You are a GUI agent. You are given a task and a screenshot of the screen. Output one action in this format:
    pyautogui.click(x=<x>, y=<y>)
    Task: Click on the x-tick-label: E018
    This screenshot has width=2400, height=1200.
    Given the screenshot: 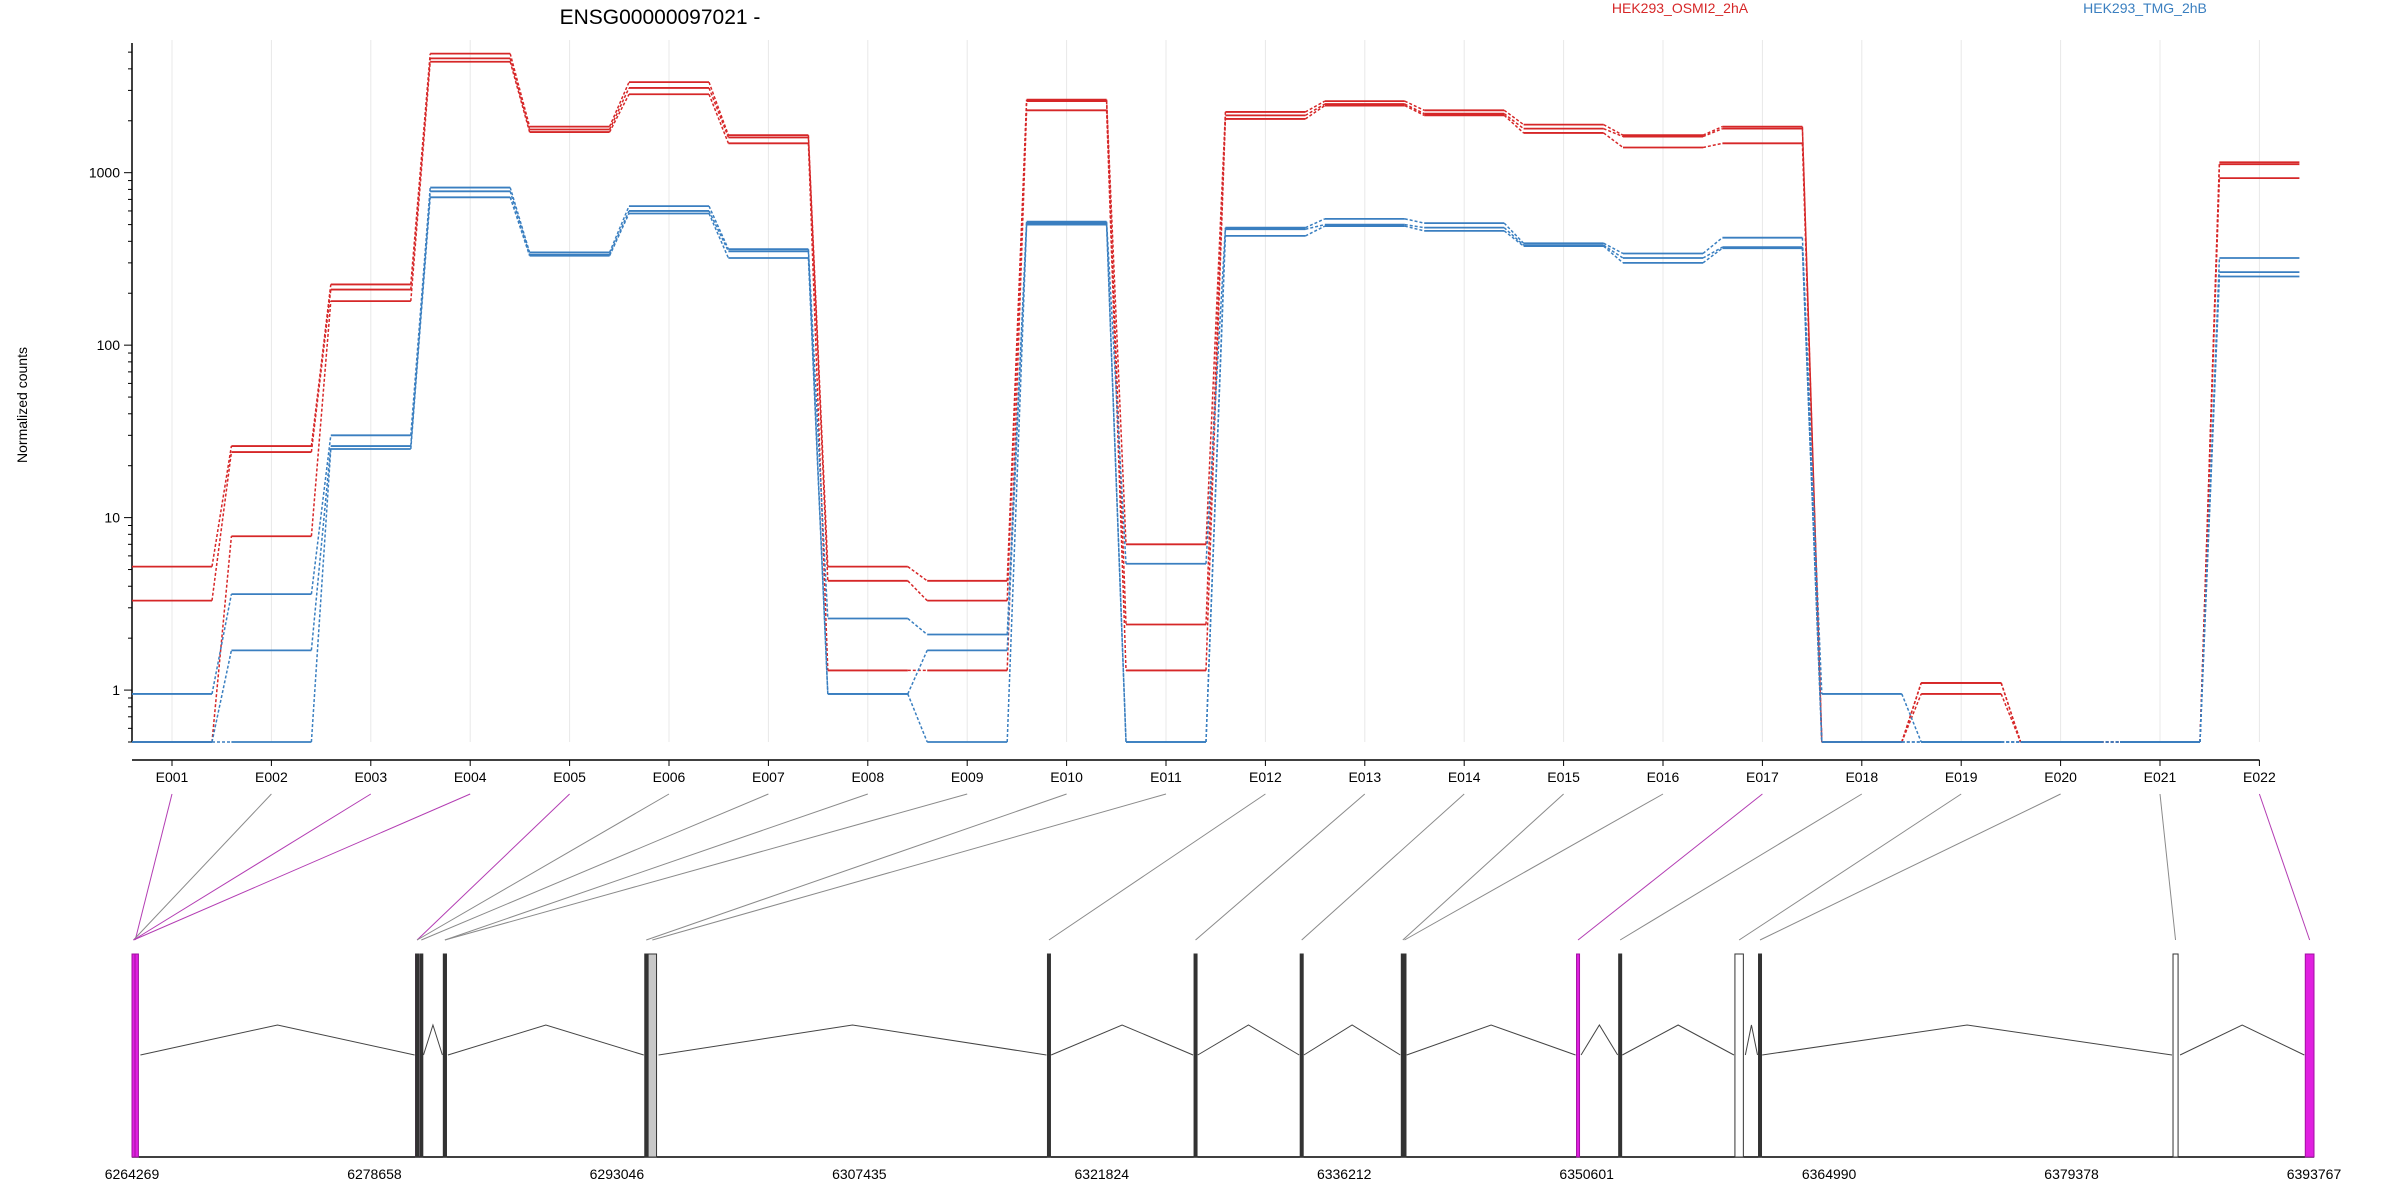 What is the action you would take?
    pyautogui.click(x=1861, y=777)
    